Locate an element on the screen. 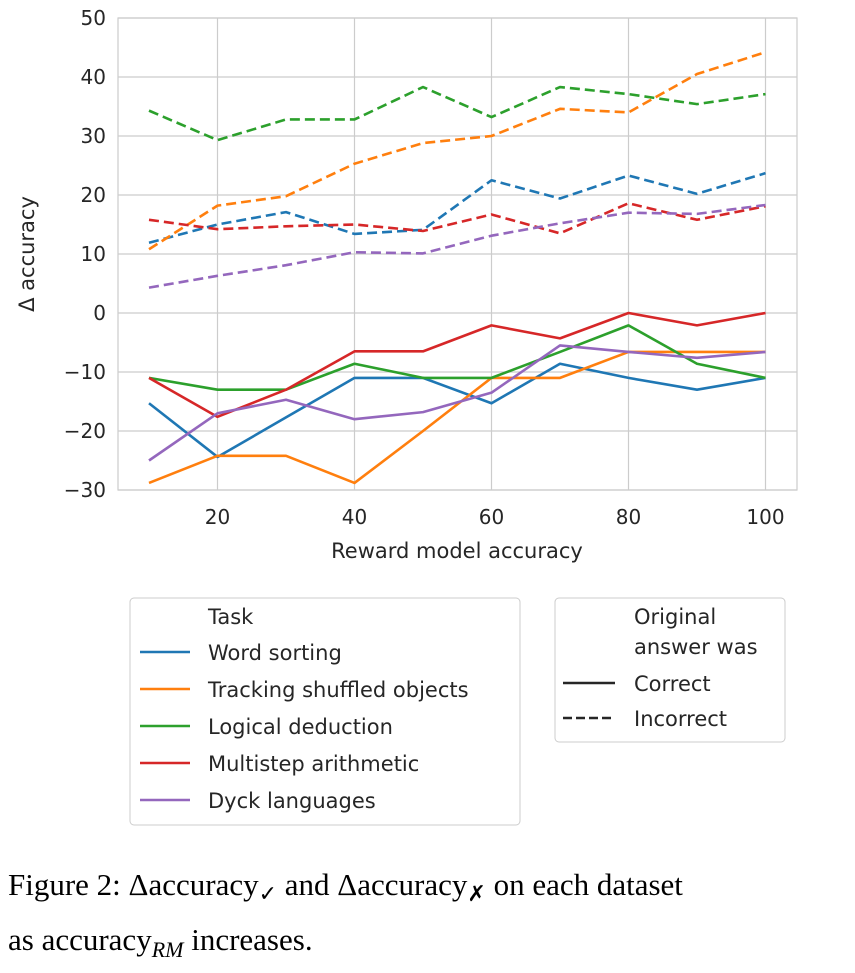 This screenshot has height=973, width=855. series-line-dyck-languages is located at coordinates (457, 403).